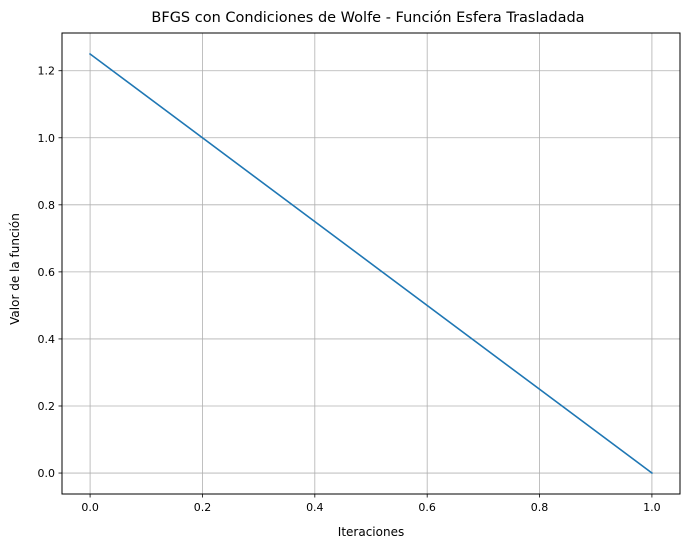  Describe the element at coordinates (47, 71) in the screenshot. I see `y-tick-label: 1.2` at that location.